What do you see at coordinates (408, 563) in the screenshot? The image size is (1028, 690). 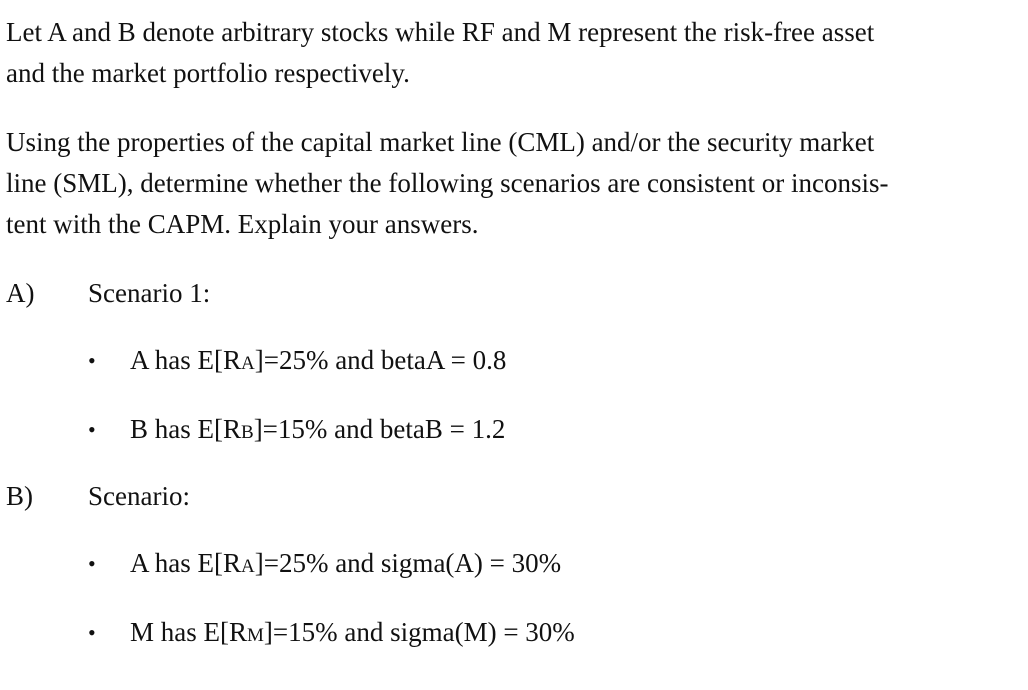 I see `list-item-text-end: ]=25% and sigma(A) = 30%` at bounding box center [408, 563].